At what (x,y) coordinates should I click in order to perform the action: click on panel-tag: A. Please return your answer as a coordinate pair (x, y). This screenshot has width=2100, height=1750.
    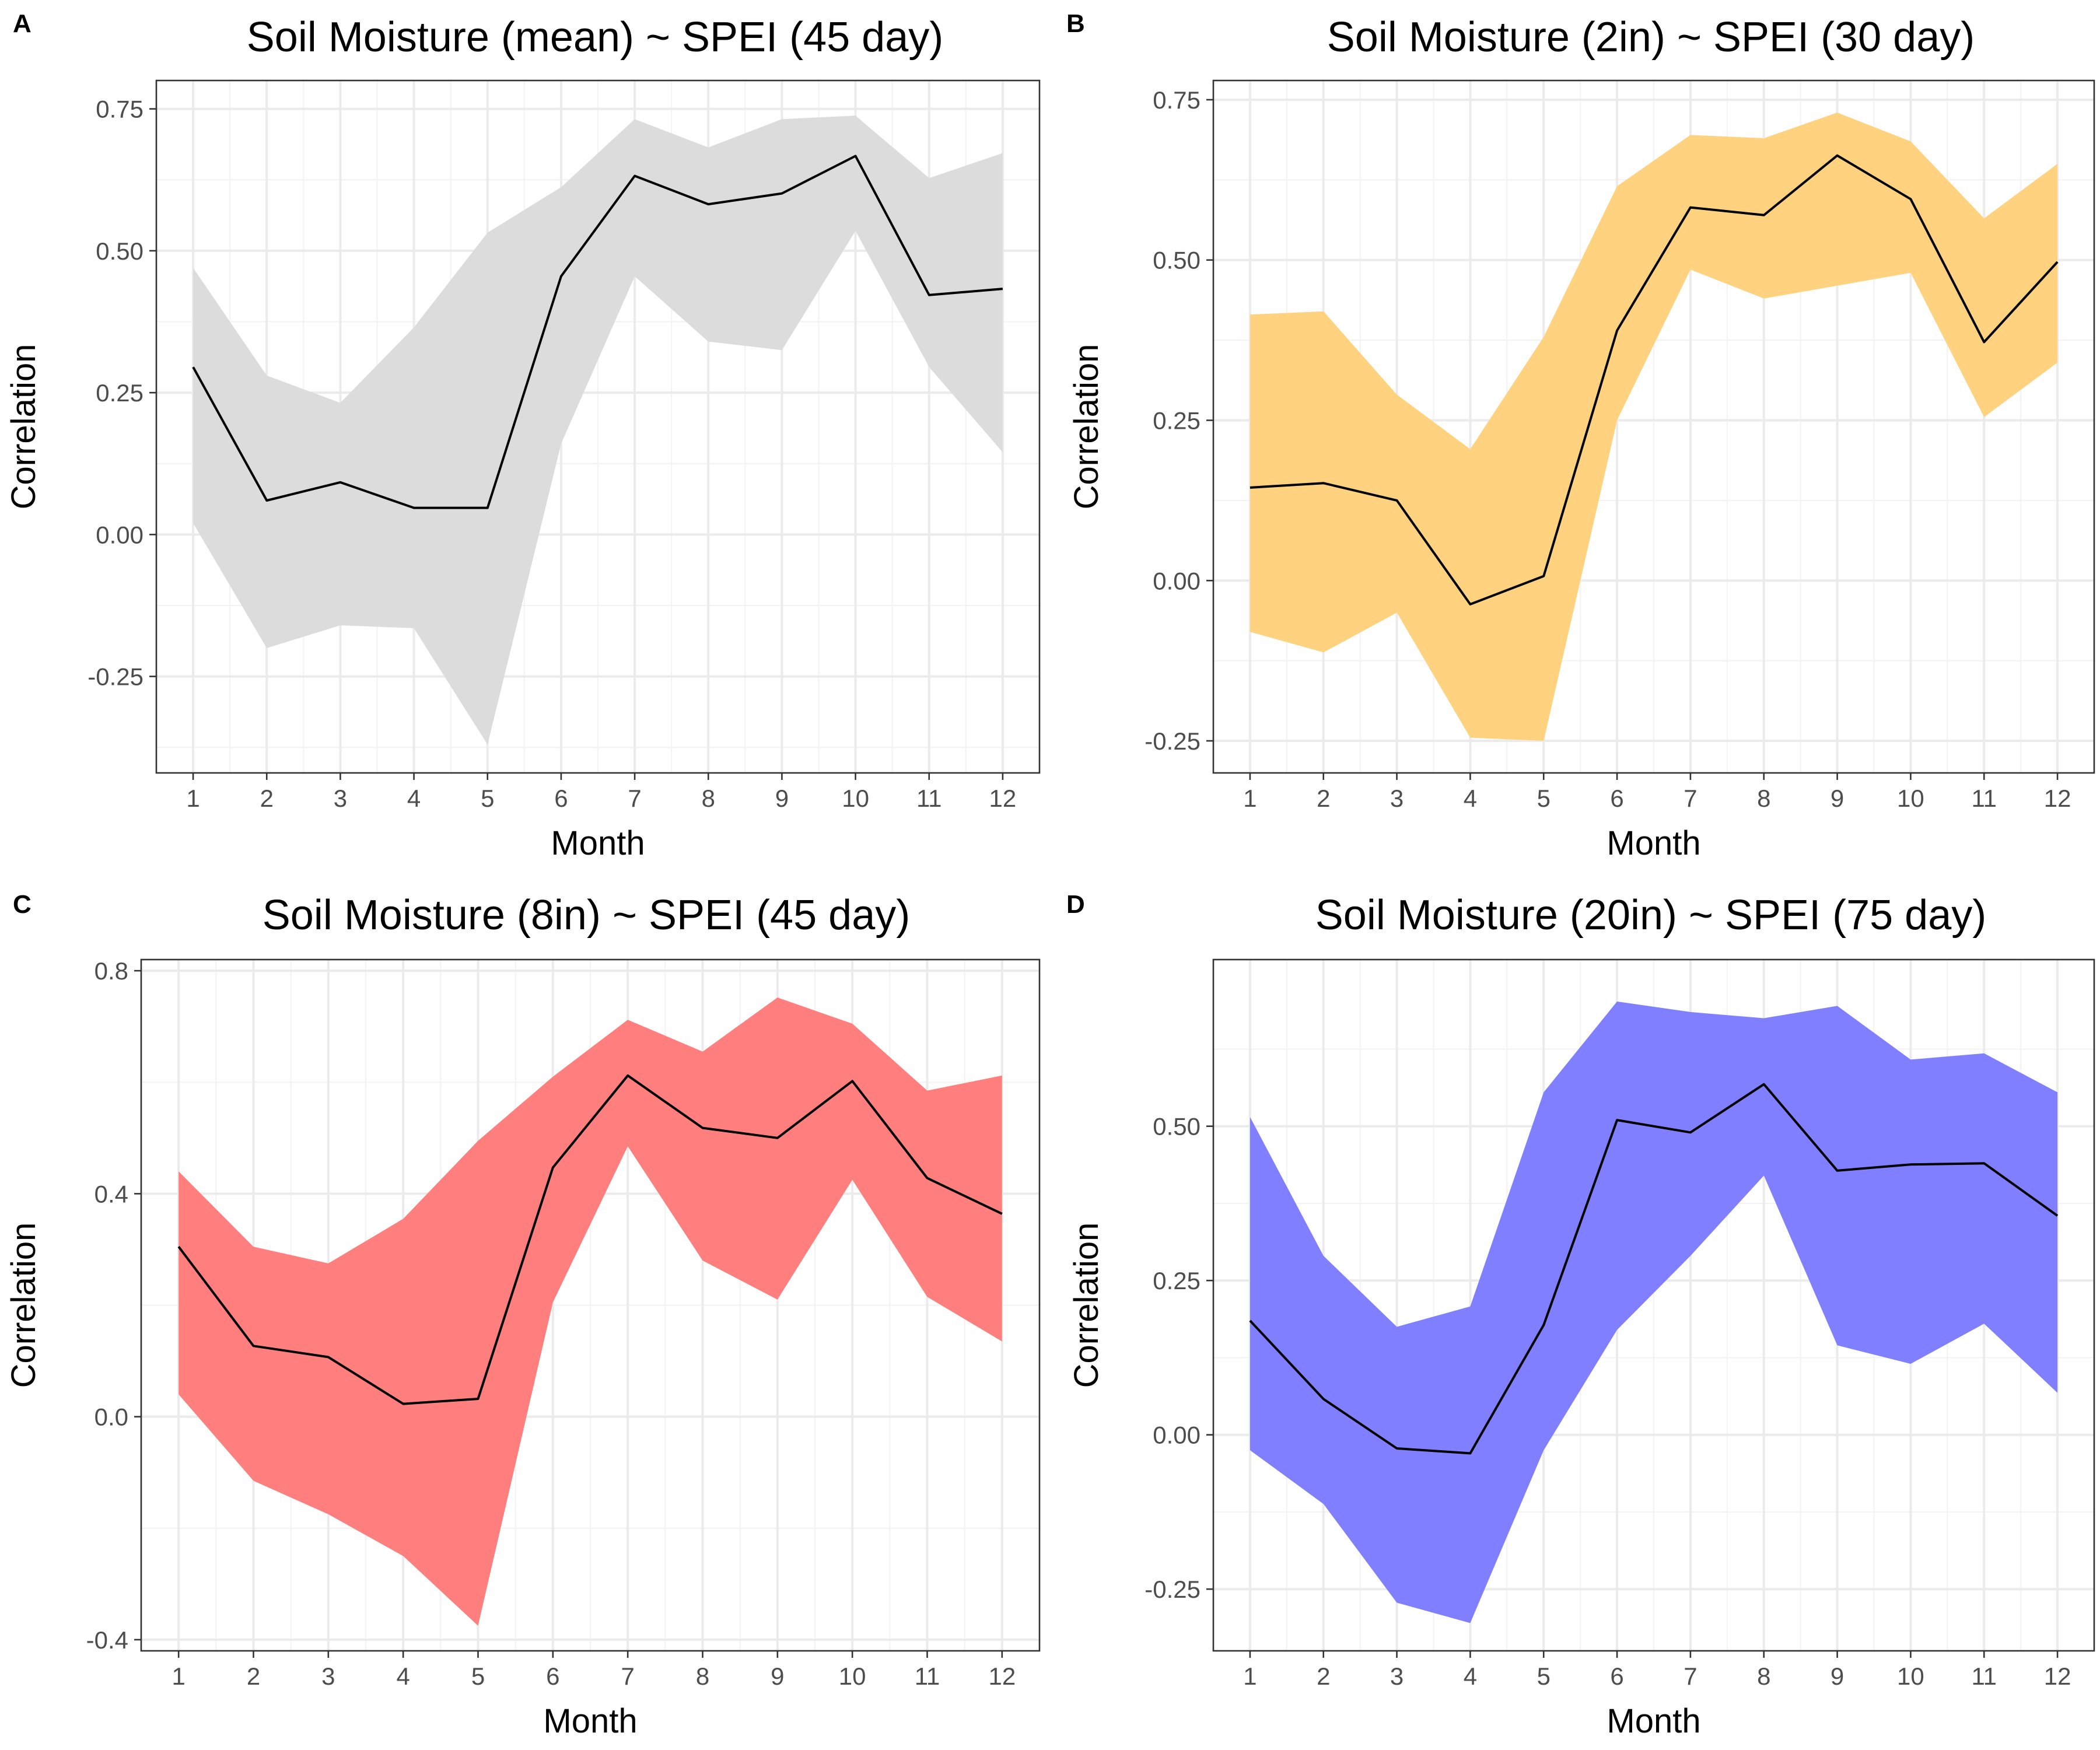
    Looking at the image, I should click on (22, 23).